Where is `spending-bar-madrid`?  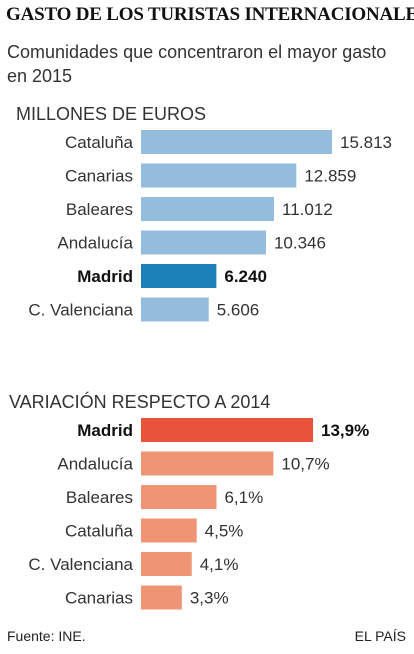
spending-bar-madrid is located at coordinates (179, 276).